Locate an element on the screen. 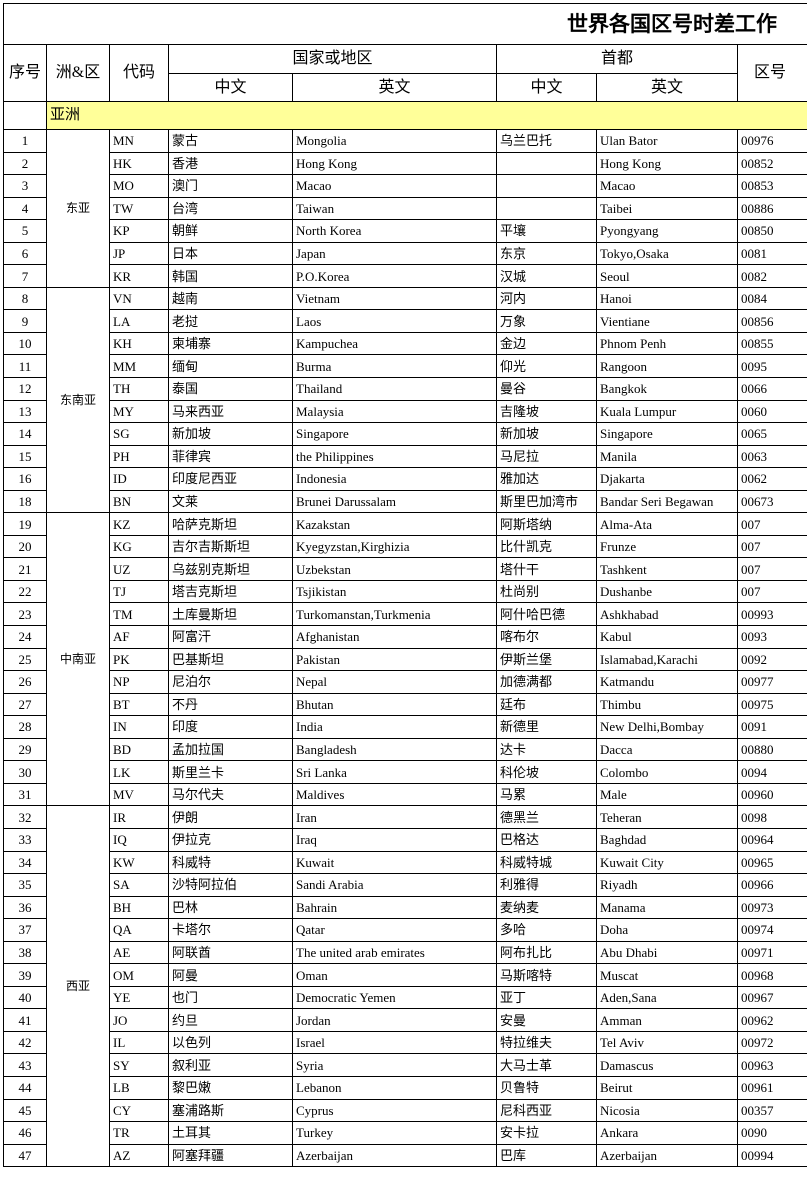 The width and height of the screenshot is (807, 1191). row-number: 22 is located at coordinates (25, 591).